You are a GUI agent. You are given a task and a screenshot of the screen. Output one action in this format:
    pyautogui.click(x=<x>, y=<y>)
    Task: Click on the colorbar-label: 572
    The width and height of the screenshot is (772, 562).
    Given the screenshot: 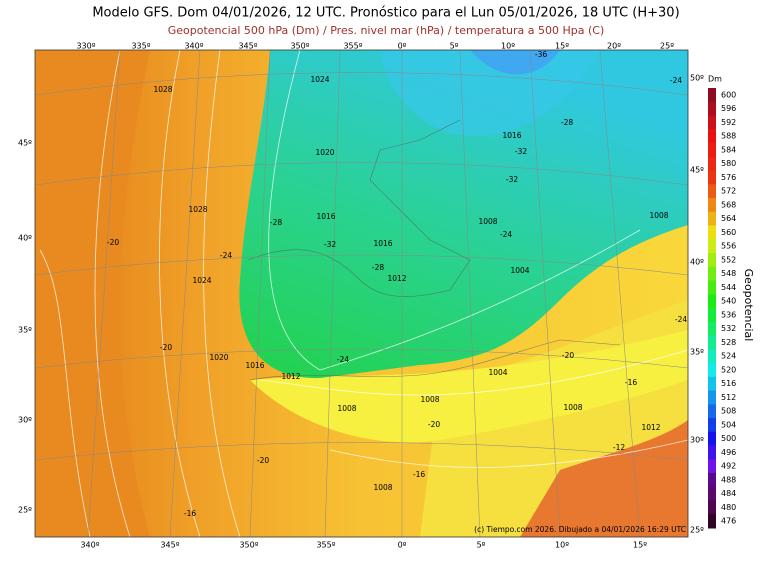 What is the action you would take?
    pyautogui.click(x=728, y=191)
    